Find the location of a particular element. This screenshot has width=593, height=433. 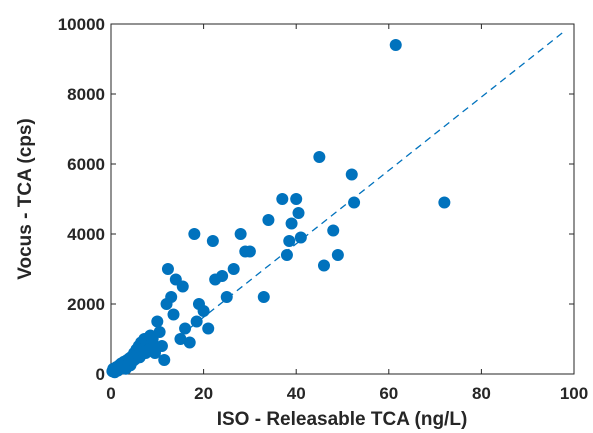

x-tick-label: 80 is located at coordinates (481, 393).